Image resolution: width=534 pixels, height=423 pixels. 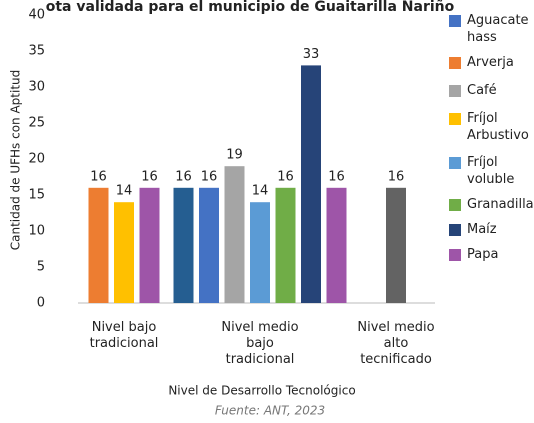 I want to click on legend-label: Maíz, so click(x=482, y=229).